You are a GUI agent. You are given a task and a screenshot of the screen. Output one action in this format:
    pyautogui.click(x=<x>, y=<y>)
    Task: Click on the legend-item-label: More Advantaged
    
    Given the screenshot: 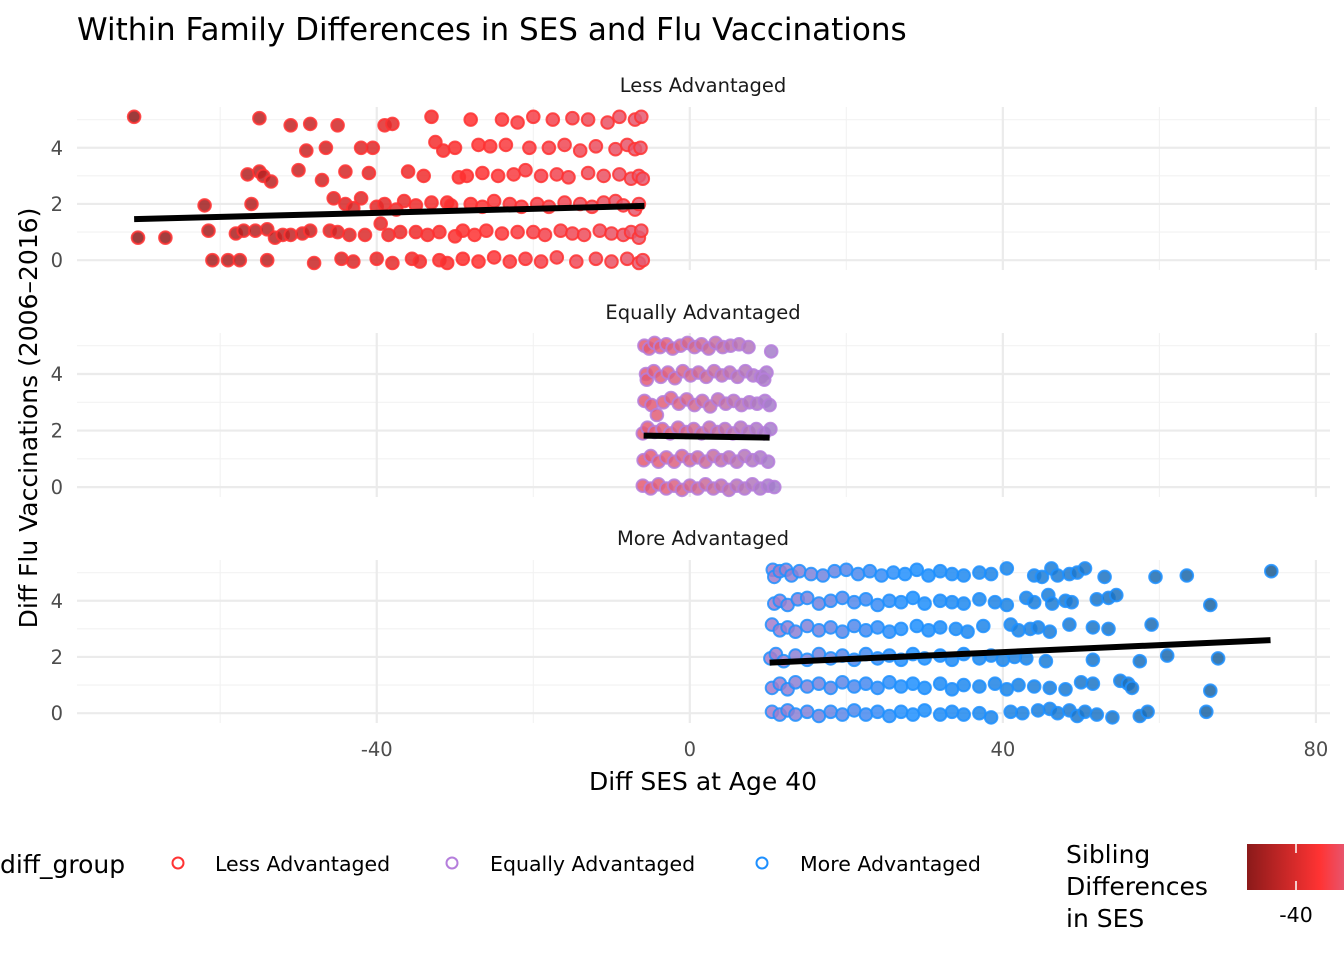 What is the action you would take?
    pyautogui.click(x=890, y=864)
    